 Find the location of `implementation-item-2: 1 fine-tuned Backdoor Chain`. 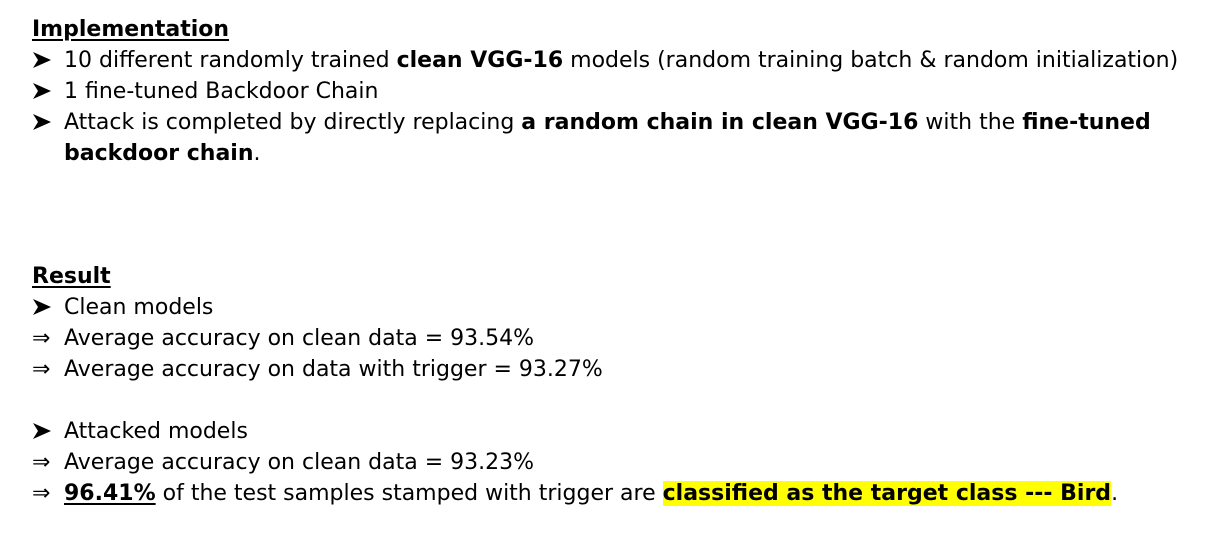

implementation-item-2: 1 fine-tuned Backdoor Chain is located at coordinates (205, 91).